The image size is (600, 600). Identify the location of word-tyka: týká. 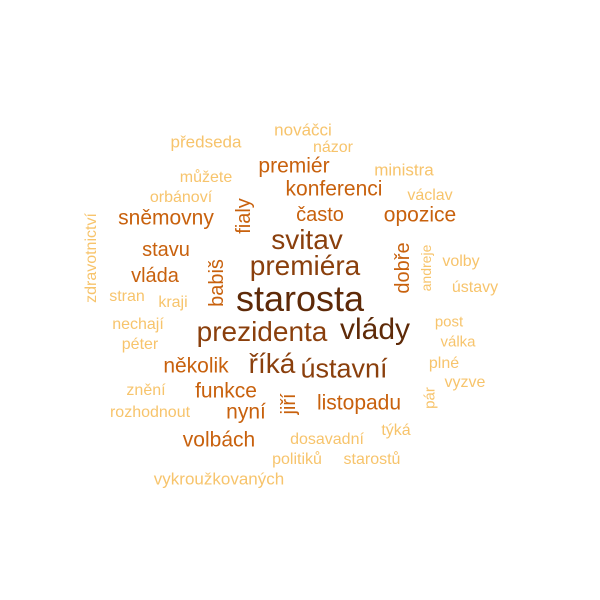
(396, 430).